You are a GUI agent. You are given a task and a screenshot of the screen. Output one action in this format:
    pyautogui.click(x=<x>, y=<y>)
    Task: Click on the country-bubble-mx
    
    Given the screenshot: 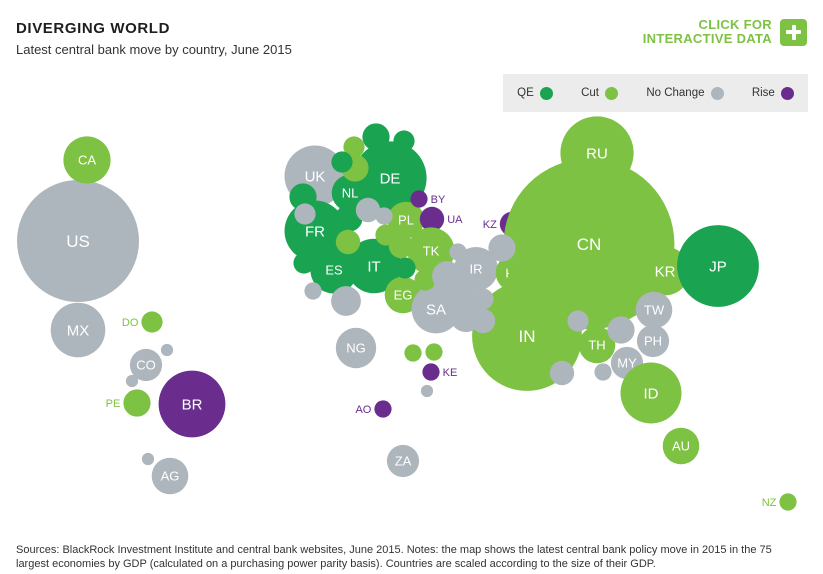 What is the action you would take?
    pyautogui.click(x=78, y=330)
    